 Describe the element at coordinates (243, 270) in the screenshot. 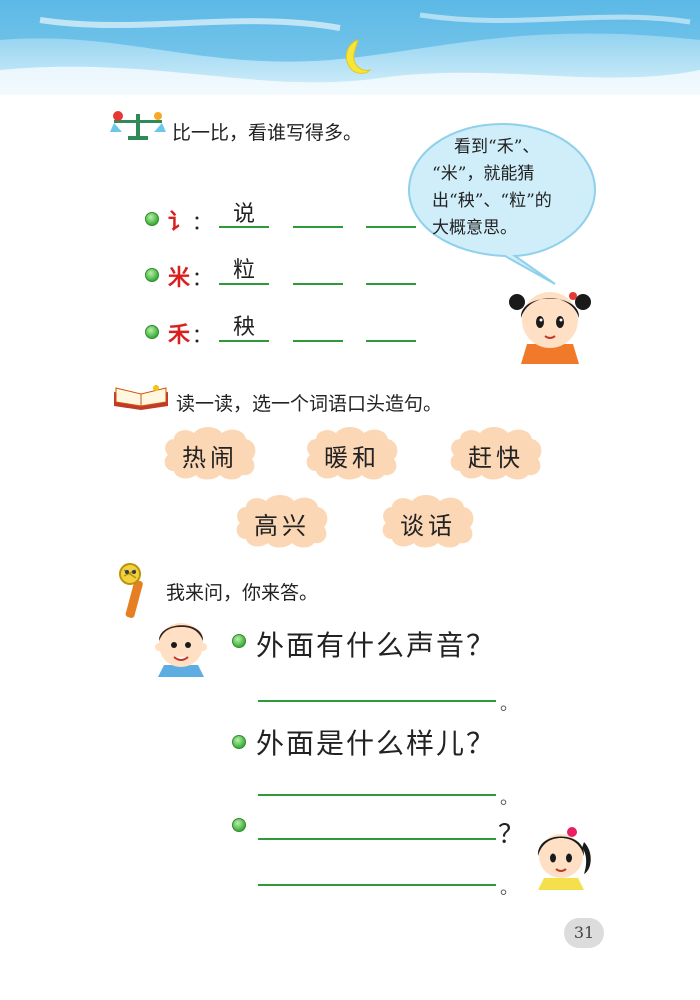

I see `example-word: 粒` at that location.